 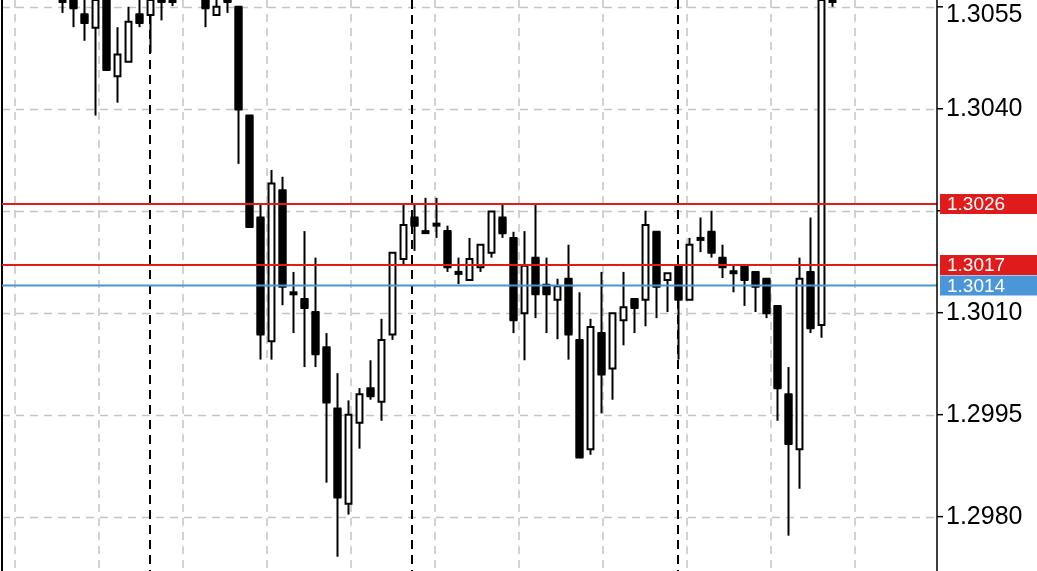 I want to click on y-tick-label: 1.3040, so click(x=984, y=106).